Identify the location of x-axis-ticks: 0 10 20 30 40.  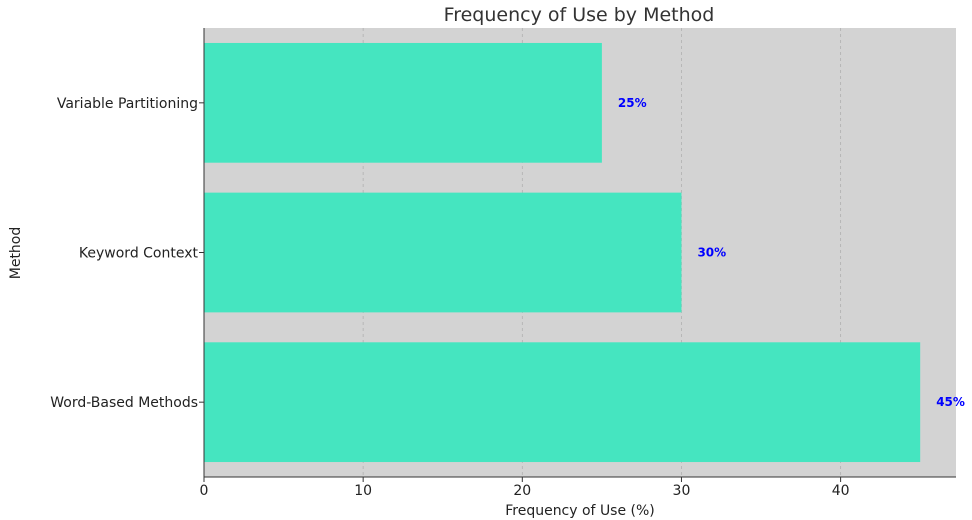
(525, 488).